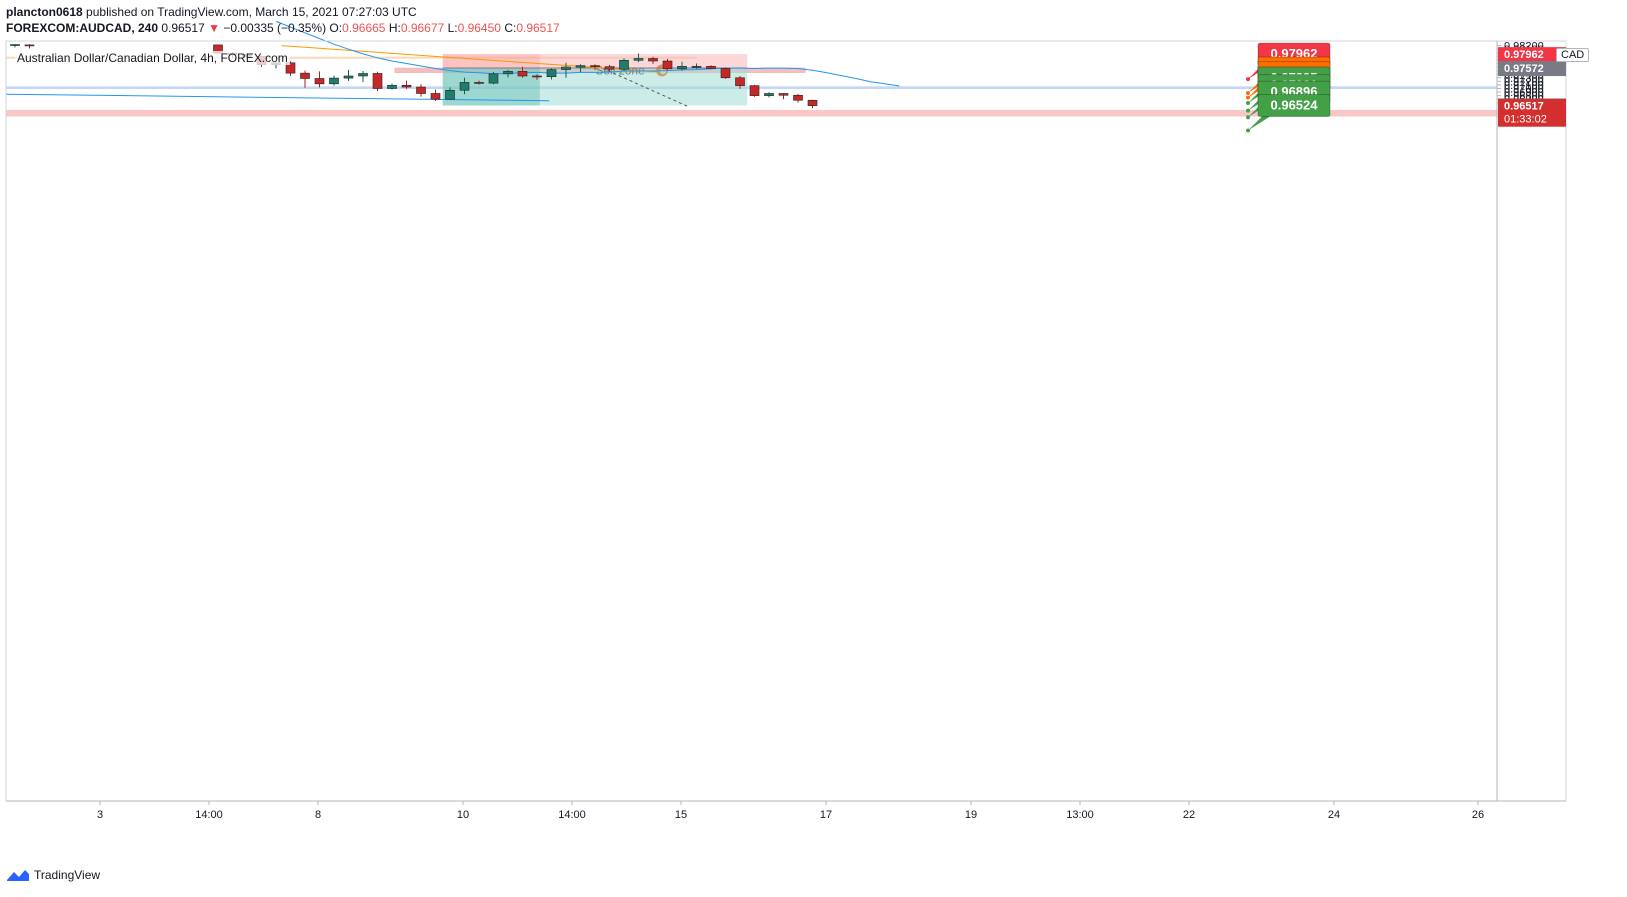 The width and height of the screenshot is (1627, 897). Describe the element at coordinates (1524, 55) in the screenshot. I see `price-axis-marker-text: 0.97962` at that location.